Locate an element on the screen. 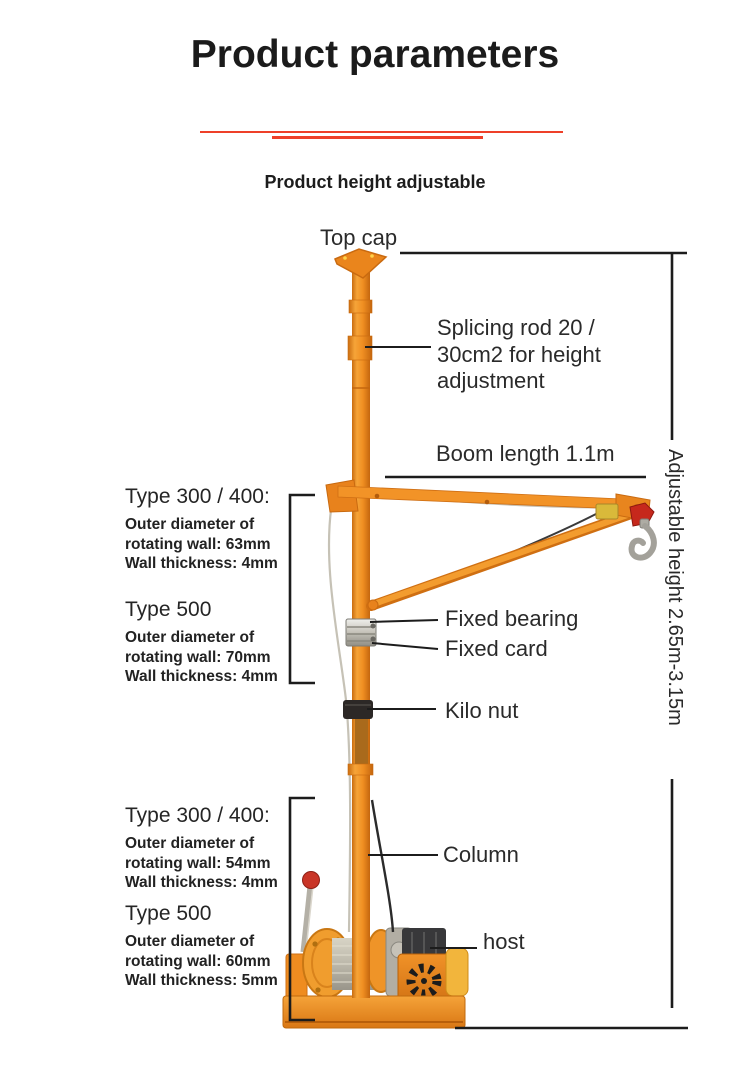 The width and height of the screenshot is (750, 1065). leader-fixed-bearing is located at coordinates (404, 621).